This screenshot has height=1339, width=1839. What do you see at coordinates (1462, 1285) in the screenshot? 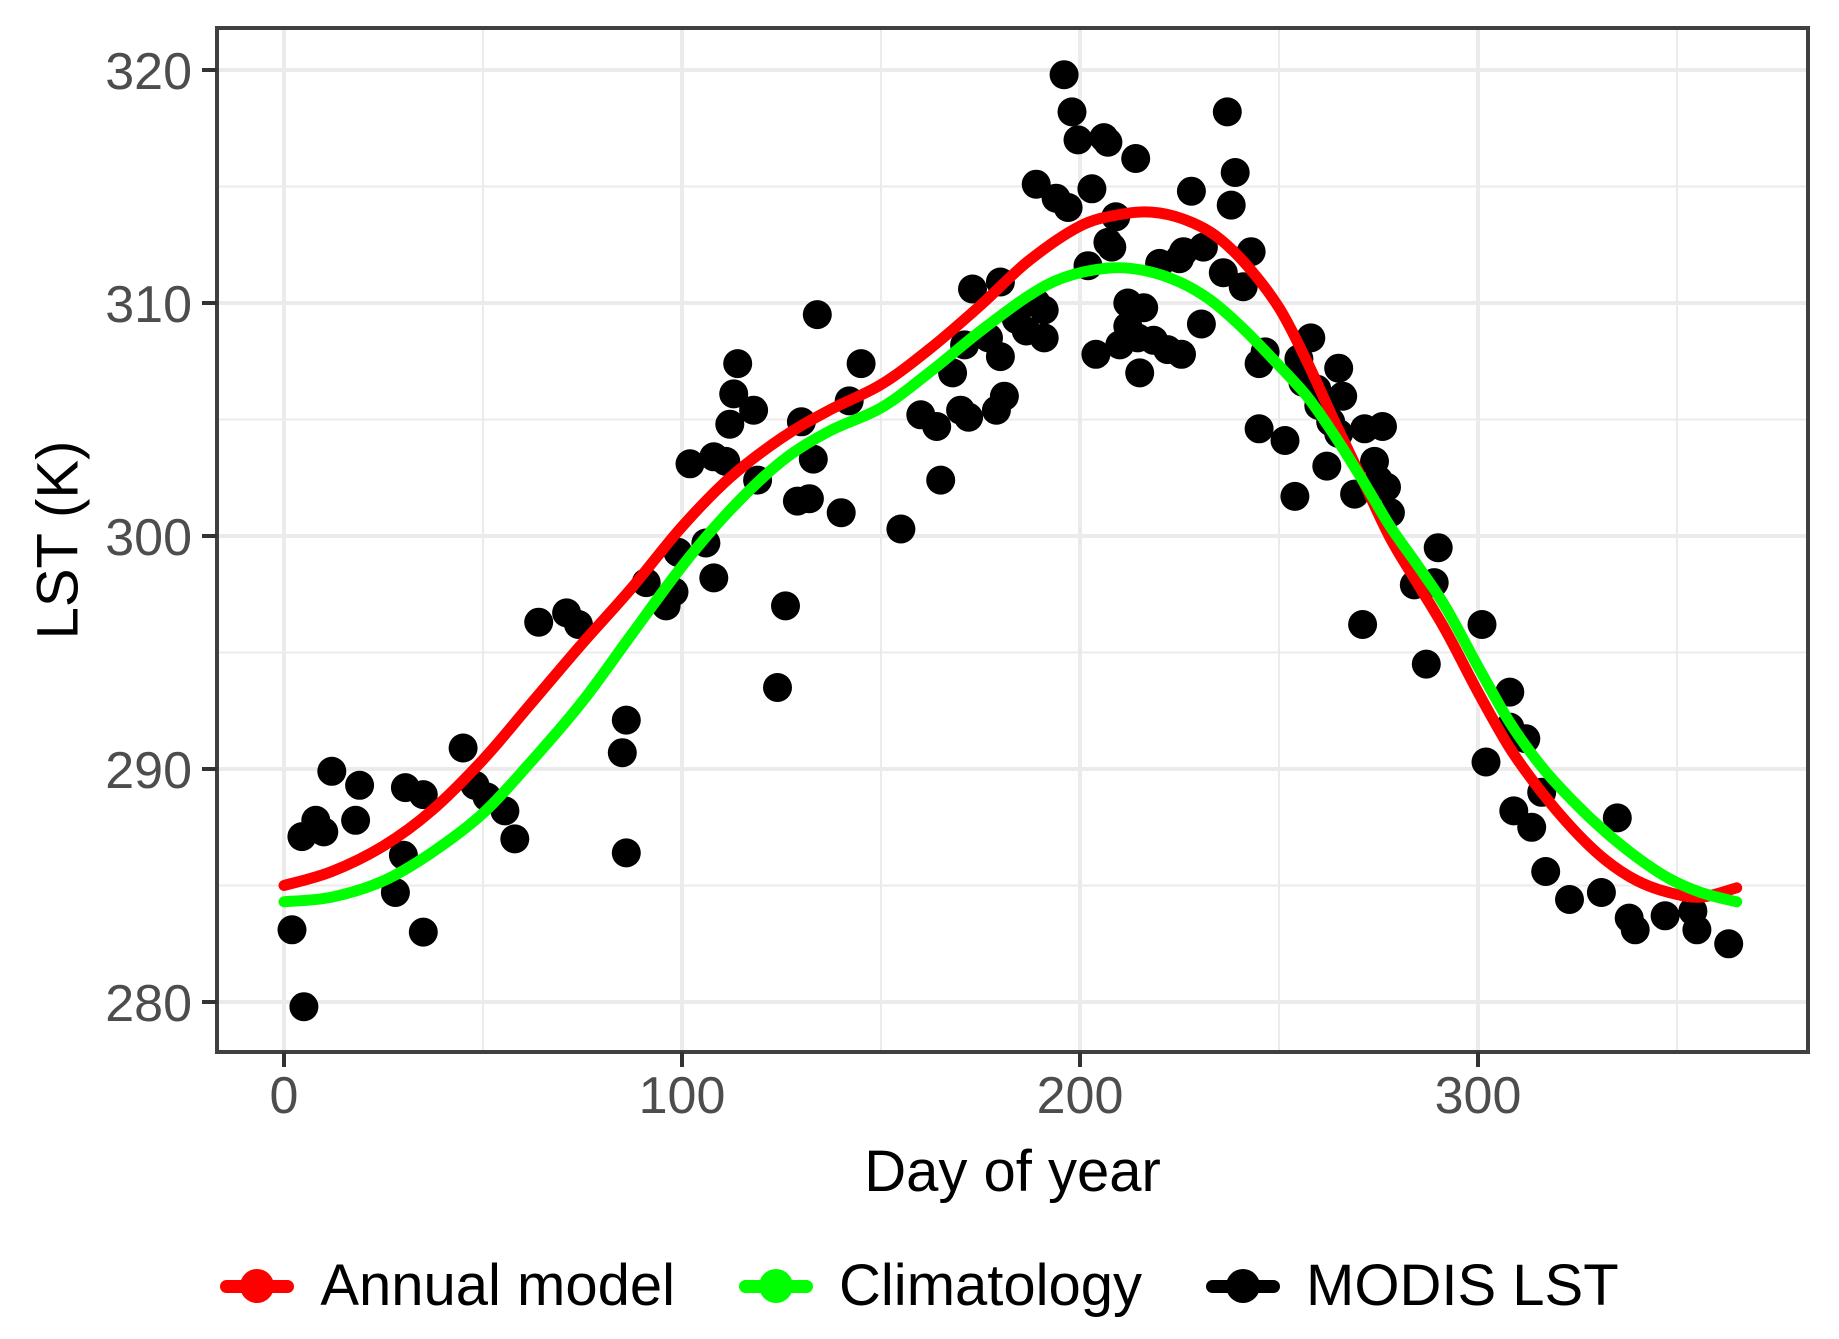
I see `legend-label: MODIS LST` at bounding box center [1462, 1285].